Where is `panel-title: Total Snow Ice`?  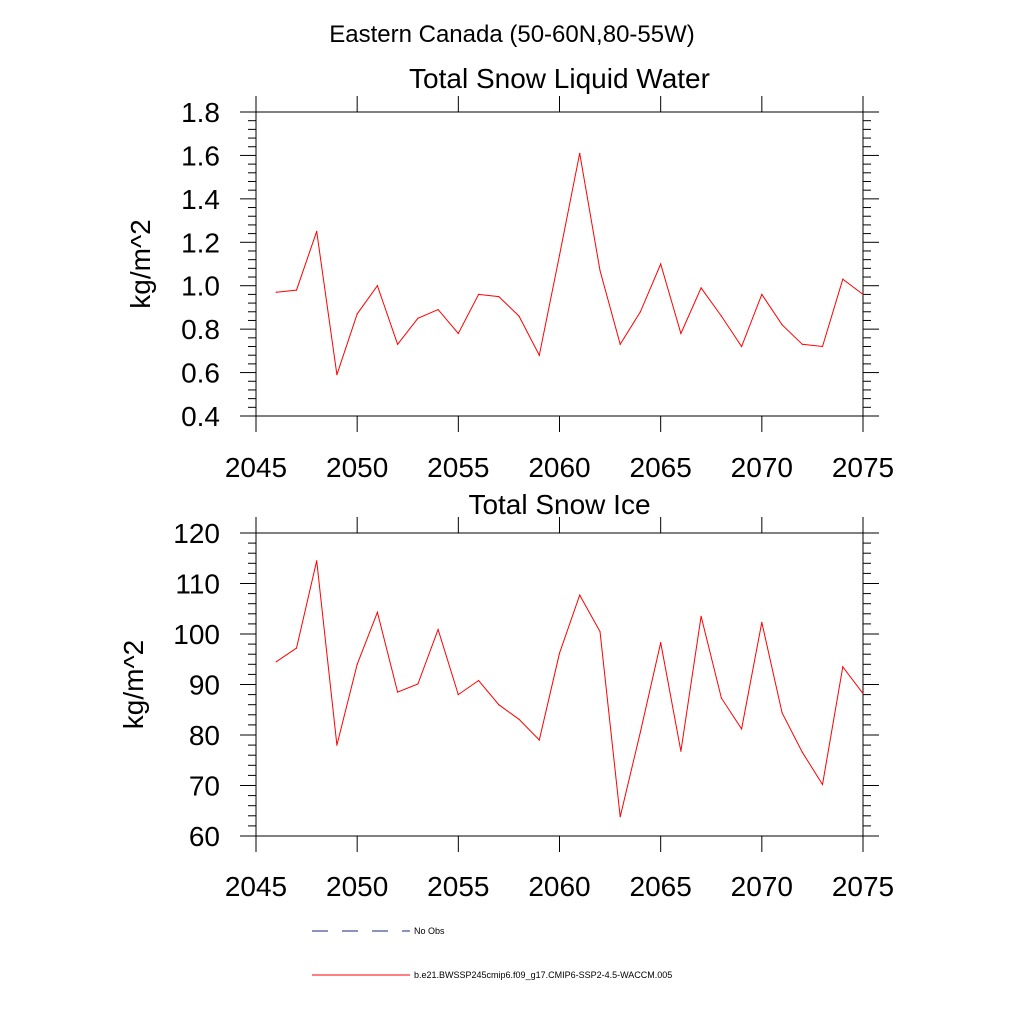
panel-title: Total Snow Ice is located at coordinates (559, 504).